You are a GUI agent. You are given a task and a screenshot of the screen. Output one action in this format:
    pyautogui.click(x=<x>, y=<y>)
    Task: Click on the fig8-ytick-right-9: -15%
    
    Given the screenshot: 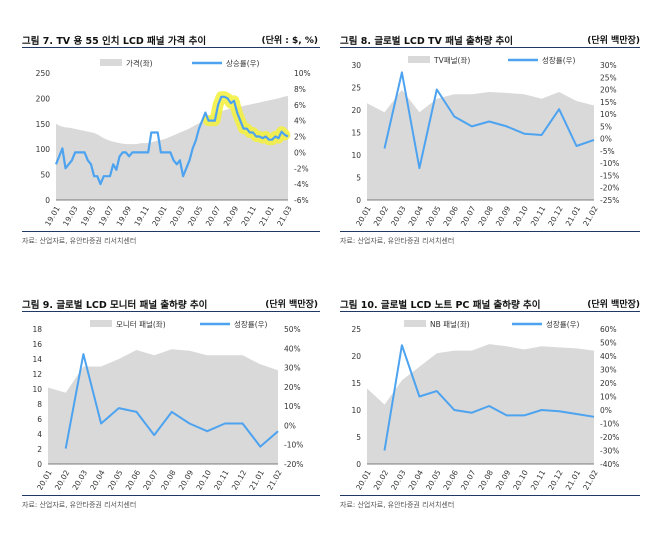 What is the action you would take?
    pyautogui.click(x=609, y=175)
    